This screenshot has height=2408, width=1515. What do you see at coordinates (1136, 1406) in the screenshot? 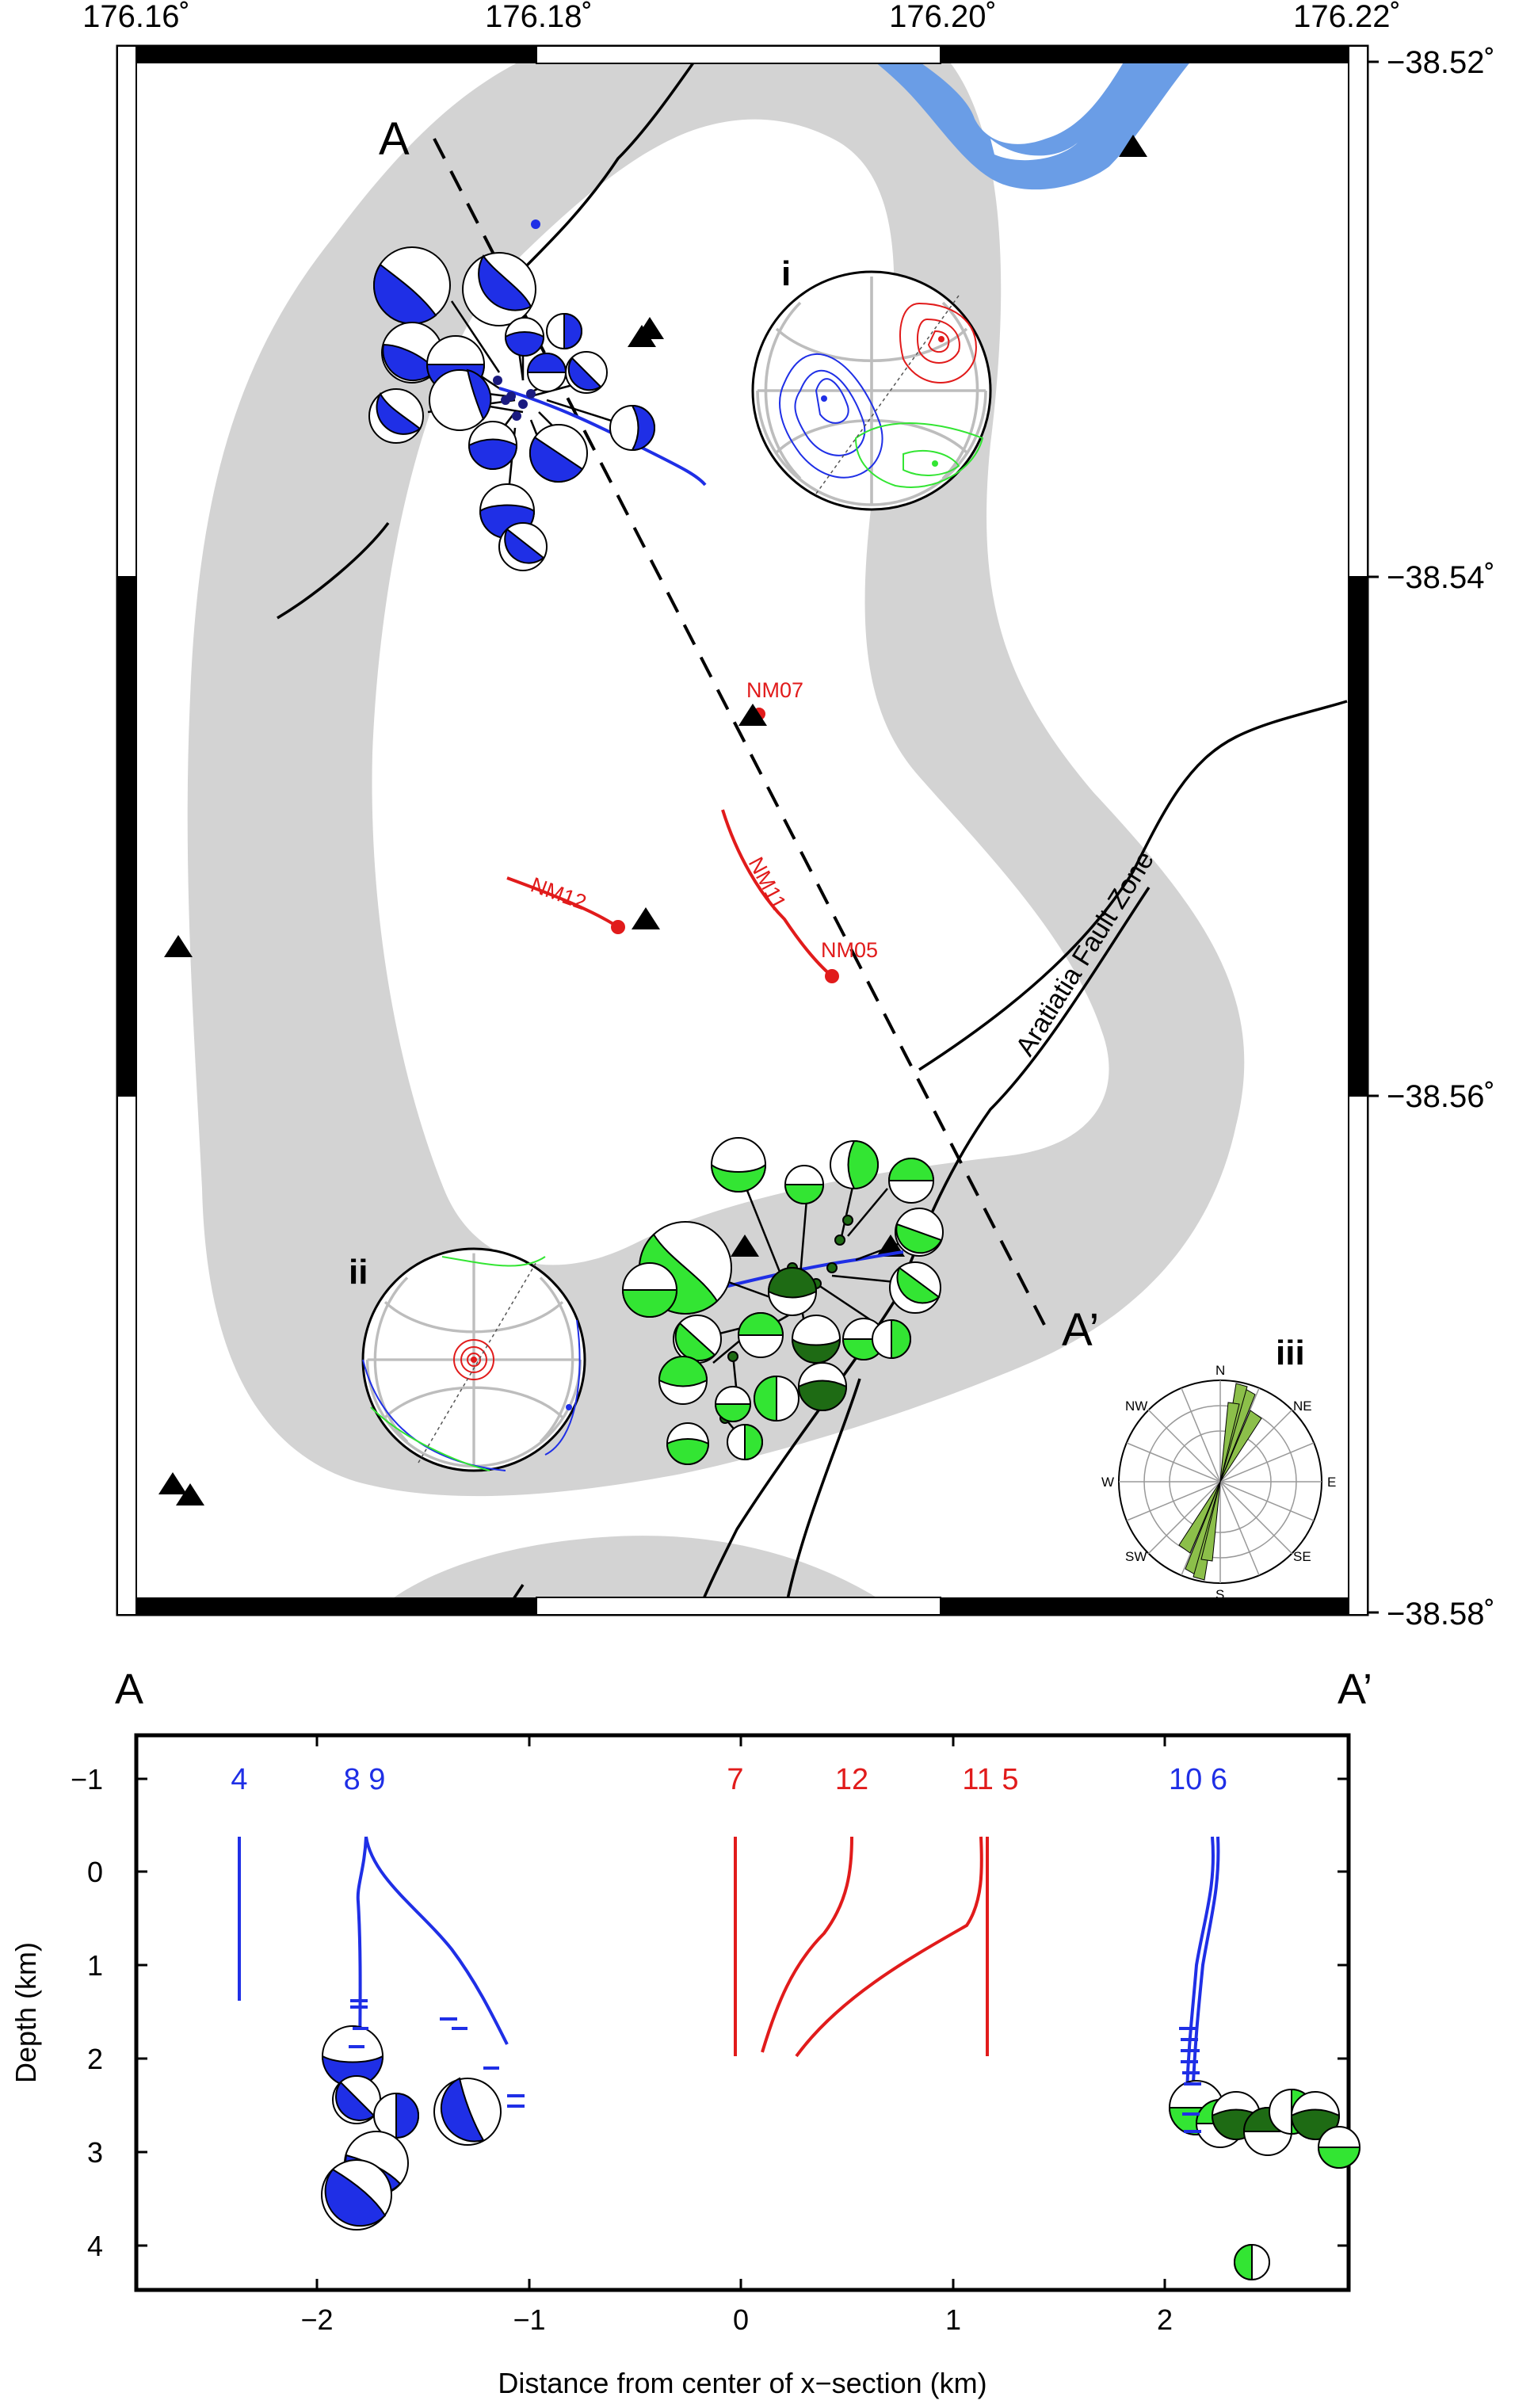
I see `rose-label-nw: NW` at bounding box center [1136, 1406].